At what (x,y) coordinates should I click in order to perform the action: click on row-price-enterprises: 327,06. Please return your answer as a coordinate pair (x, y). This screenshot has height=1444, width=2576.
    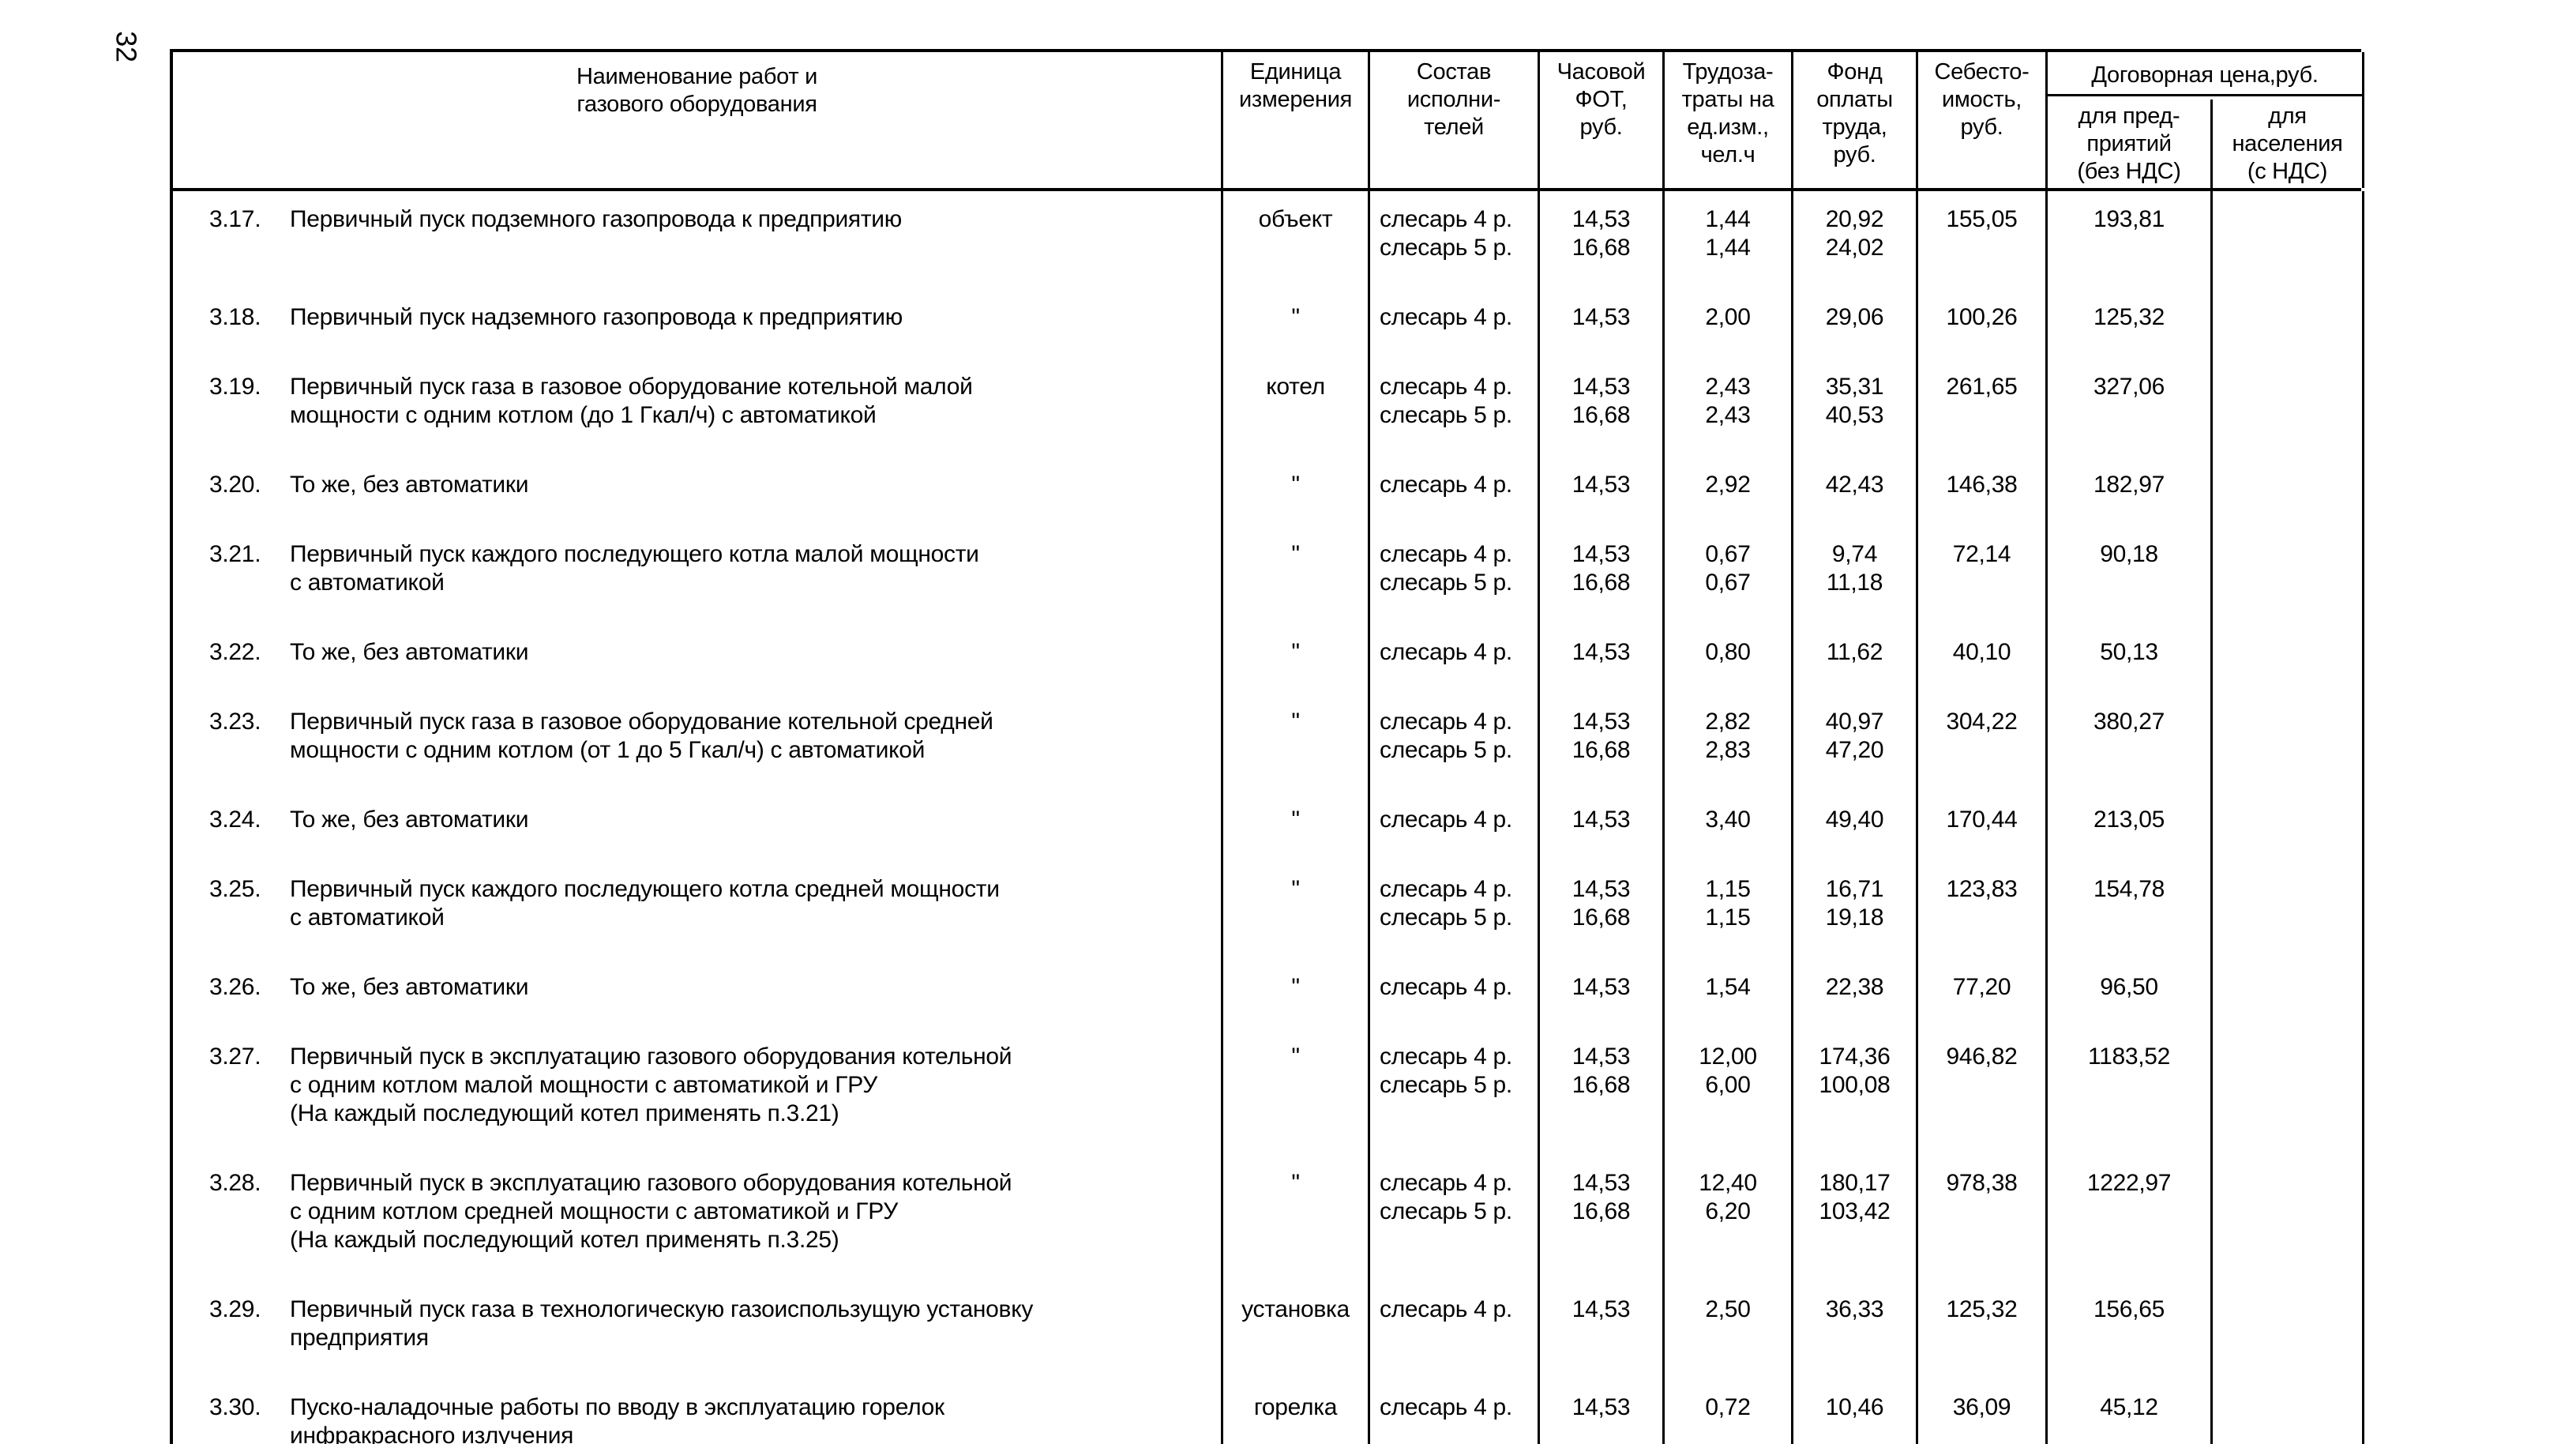
    Looking at the image, I should click on (2130, 408).